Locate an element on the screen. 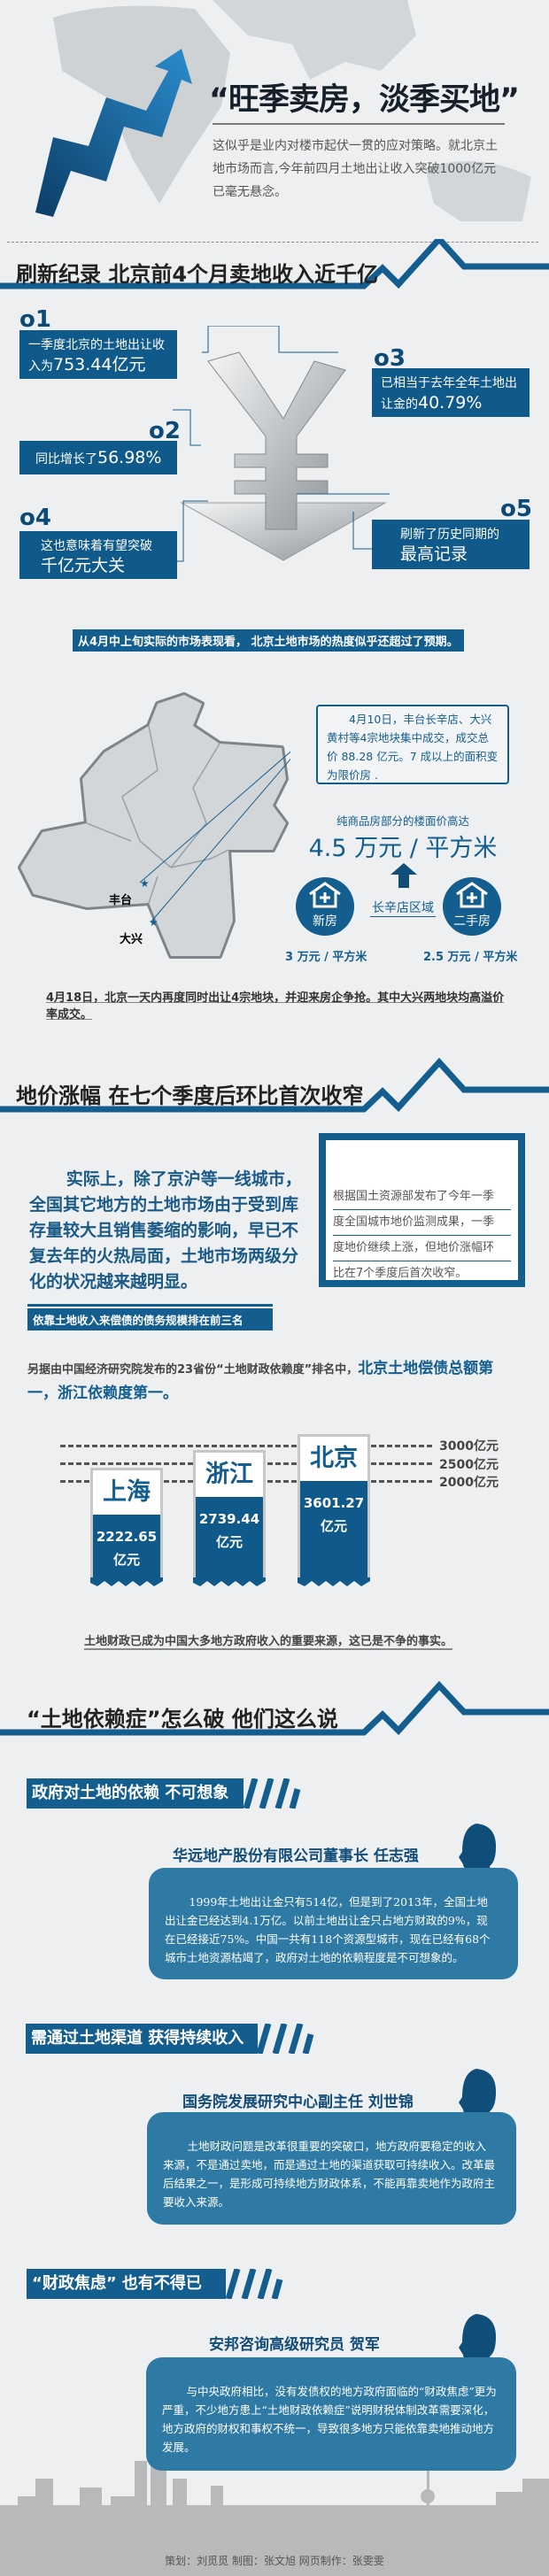  fact-text: 已相当于去年全年土地出让金的 is located at coordinates (449, 394).